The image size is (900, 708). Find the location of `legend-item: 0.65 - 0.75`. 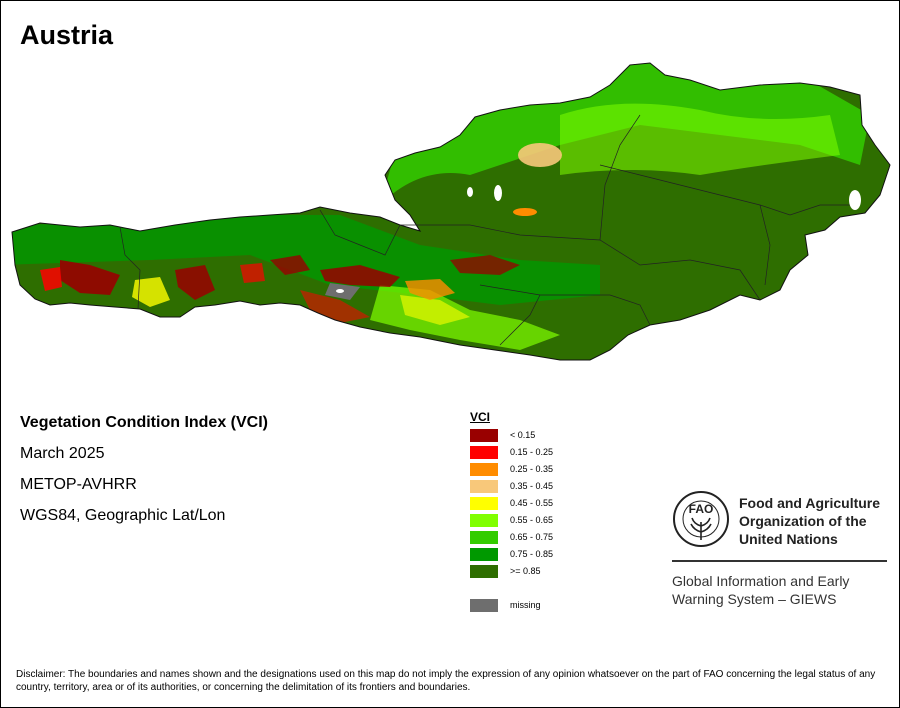

legend-item: 0.65 - 0.75 is located at coordinates (511, 537).